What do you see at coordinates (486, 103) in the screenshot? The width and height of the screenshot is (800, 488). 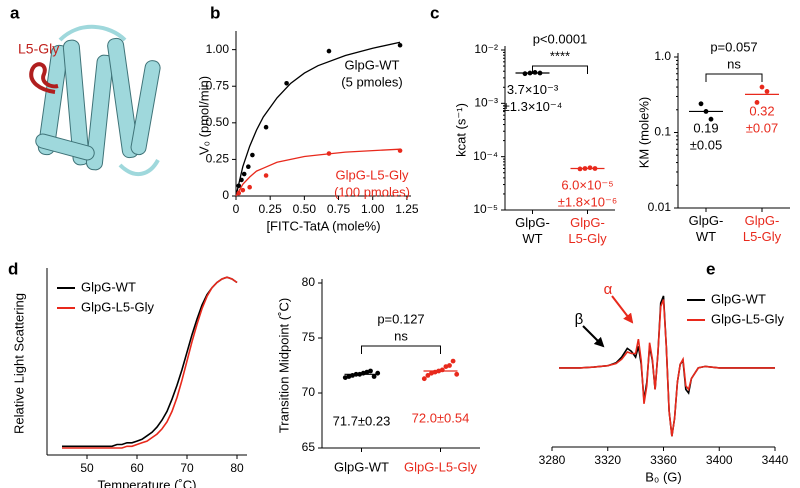 I see `y-tick-label: 10⁻³` at bounding box center [486, 103].